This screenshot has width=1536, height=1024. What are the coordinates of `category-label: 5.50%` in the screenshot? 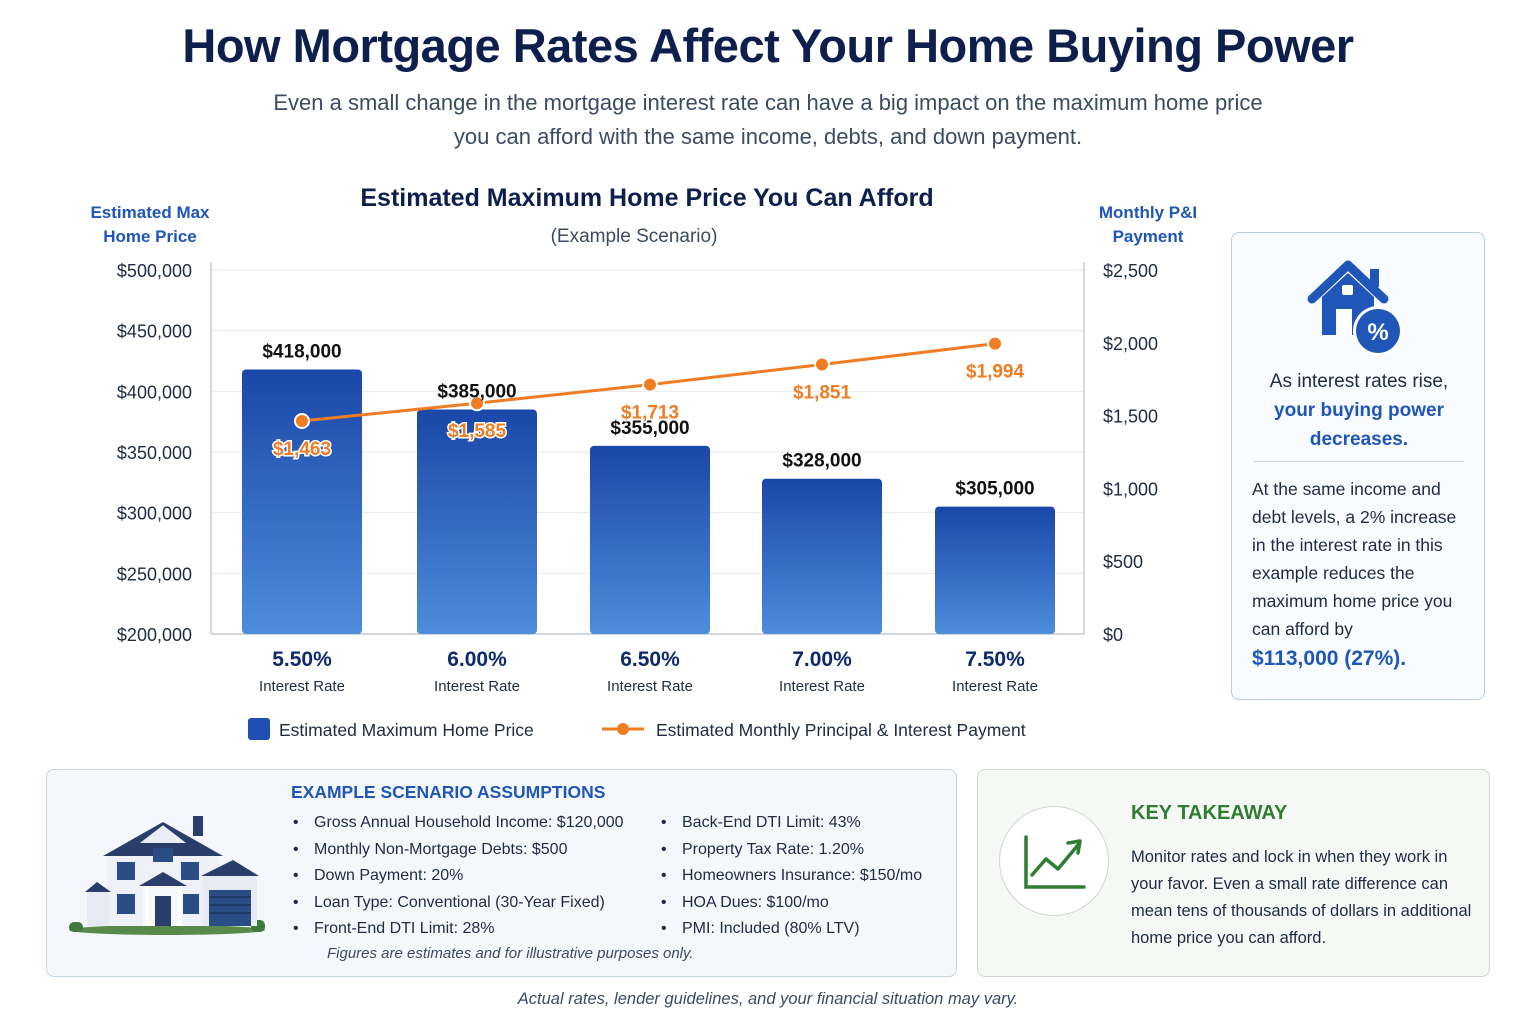 It's located at (302, 659).